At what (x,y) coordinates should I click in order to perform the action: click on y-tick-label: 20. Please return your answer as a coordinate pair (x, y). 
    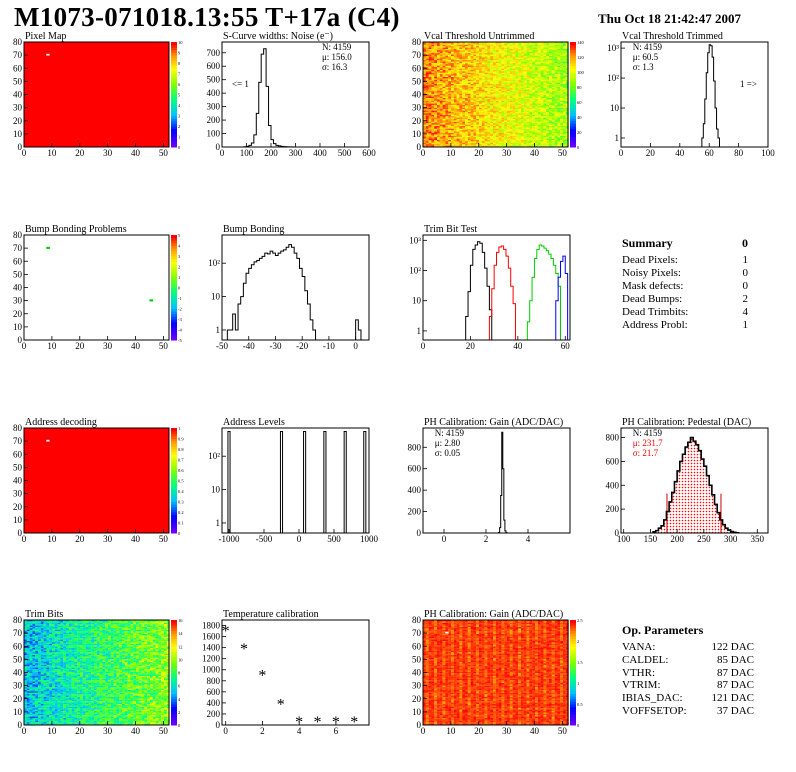
    Looking at the image, I should click on (18, 121).